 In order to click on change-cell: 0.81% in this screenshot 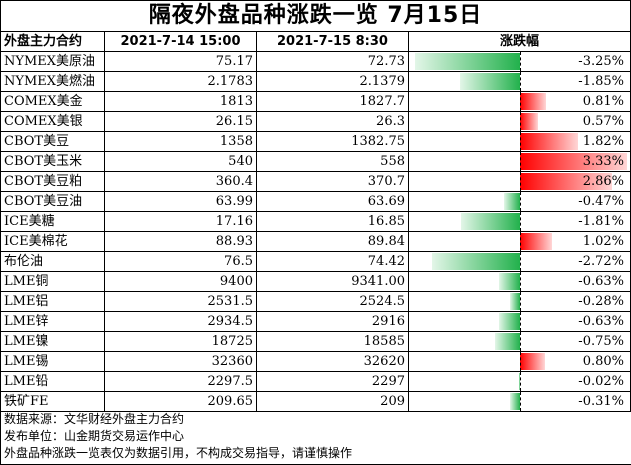, I will do `click(519, 101)`.